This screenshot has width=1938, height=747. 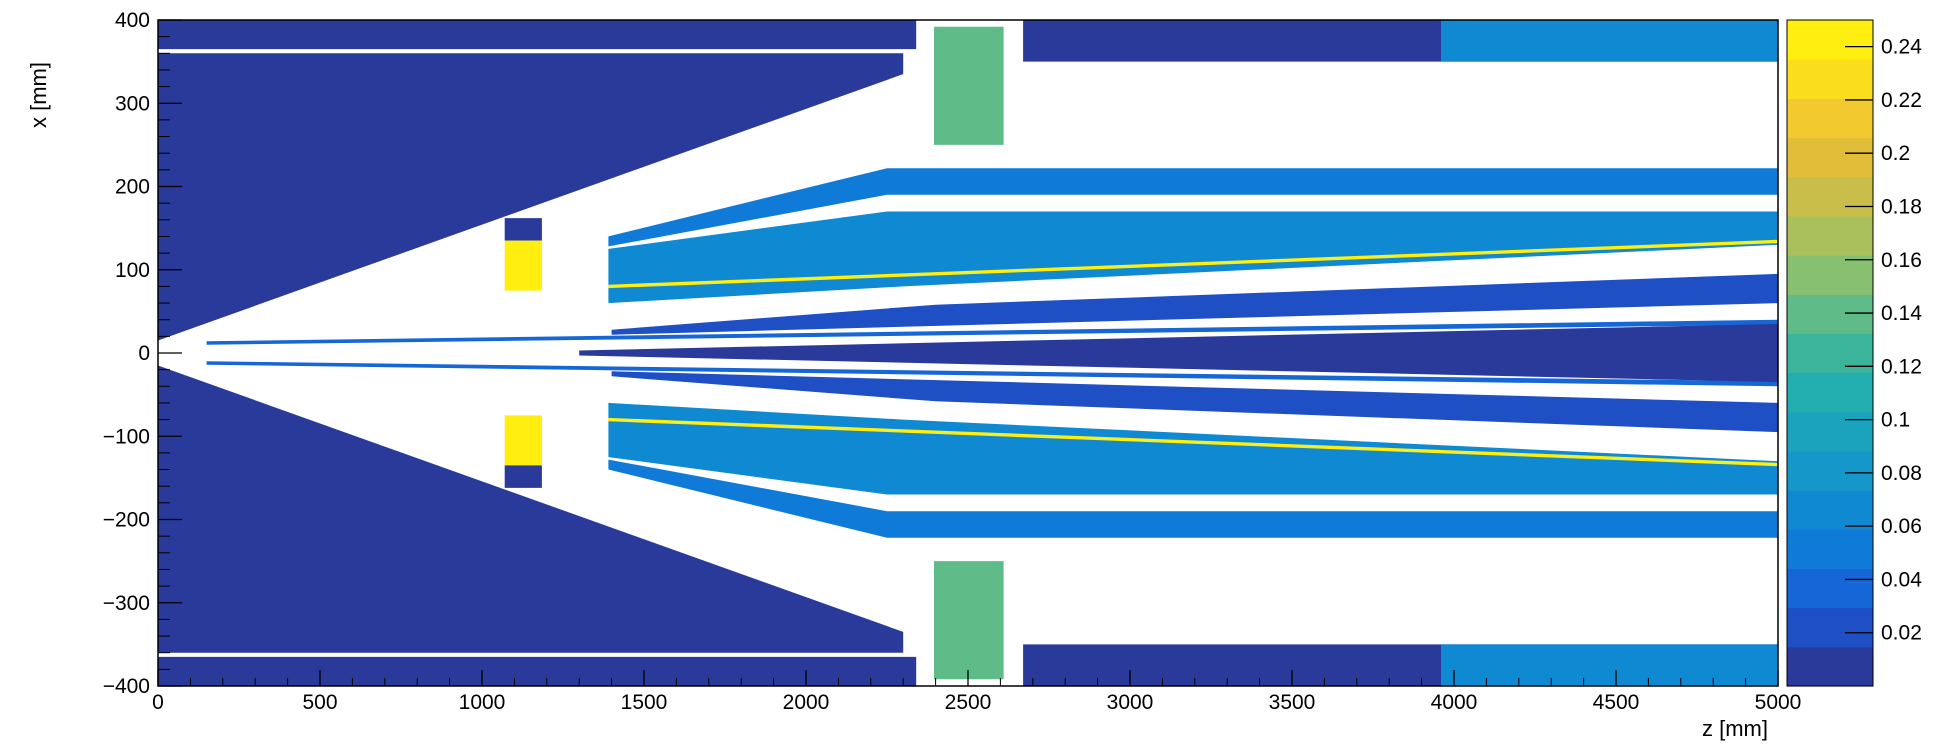 What do you see at coordinates (1901, 206) in the screenshot?
I see `colorbar-tick-label: 0.18` at bounding box center [1901, 206].